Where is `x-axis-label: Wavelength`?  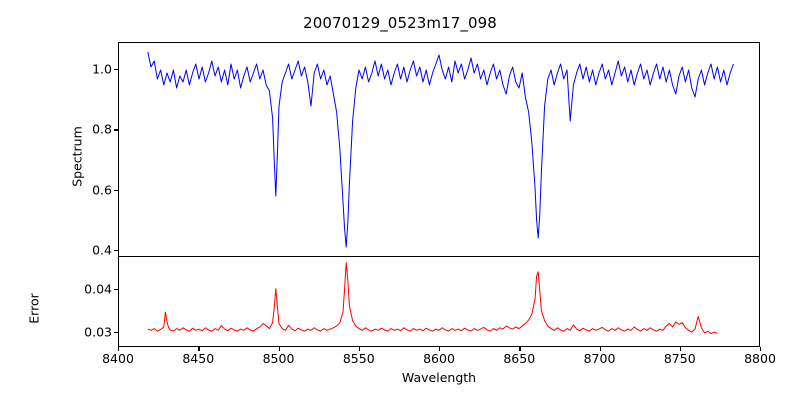
x-axis-label: Wavelength is located at coordinates (439, 377).